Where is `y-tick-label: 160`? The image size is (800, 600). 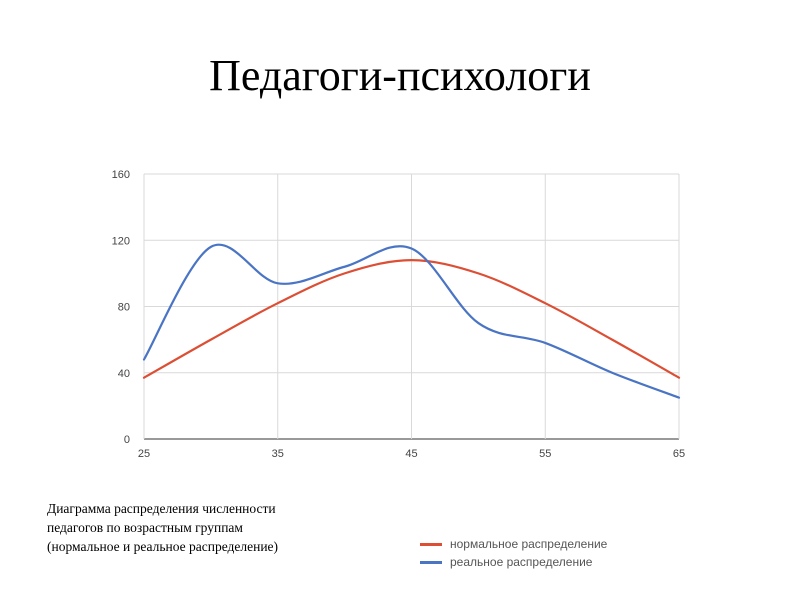
y-tick-label: 160 is located at coordinates (121, 175).